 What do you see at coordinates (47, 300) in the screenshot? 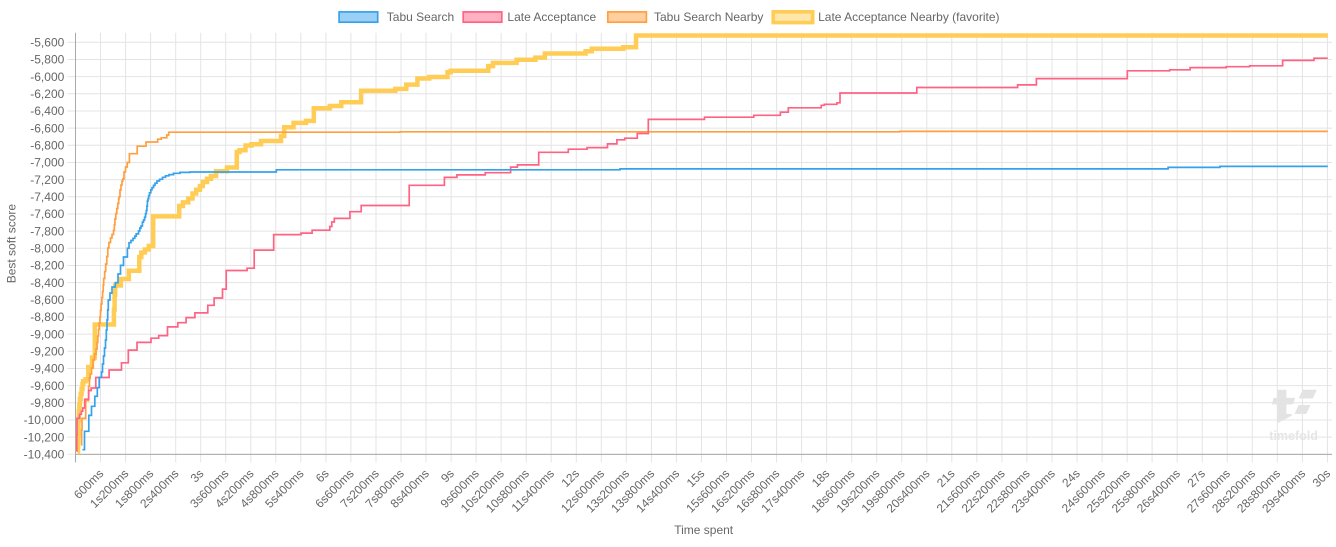
I see `svg-text: -8,600` at bounding box center [47, 300].